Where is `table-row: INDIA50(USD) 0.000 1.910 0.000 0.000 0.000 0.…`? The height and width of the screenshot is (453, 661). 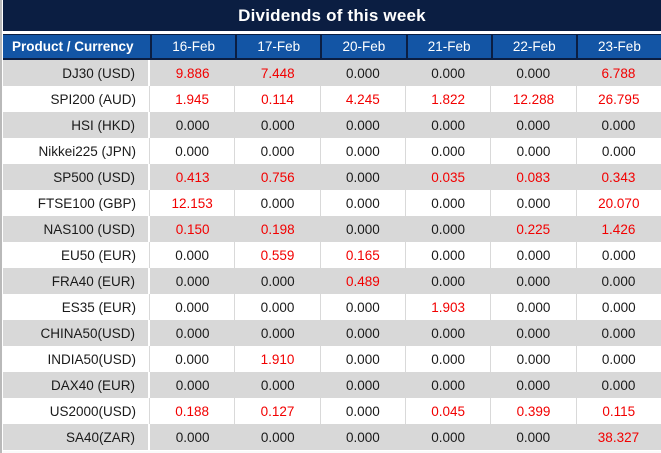 table-row: INDIA50(USD) 0.000 1.910 0.000 0.000 0.000 0.… is located at coordinates (332, 359).